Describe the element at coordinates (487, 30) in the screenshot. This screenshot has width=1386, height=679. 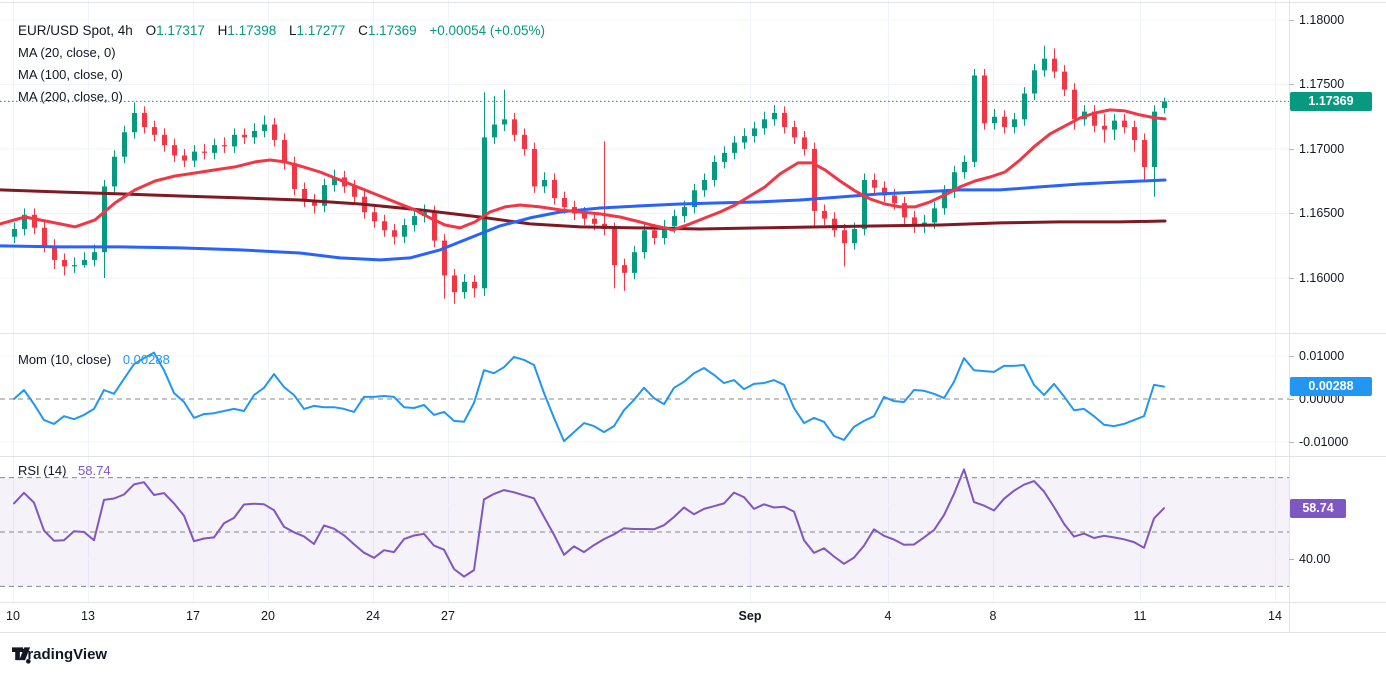
I see `change-value: +0.00054 (+0.05%)` at that location.